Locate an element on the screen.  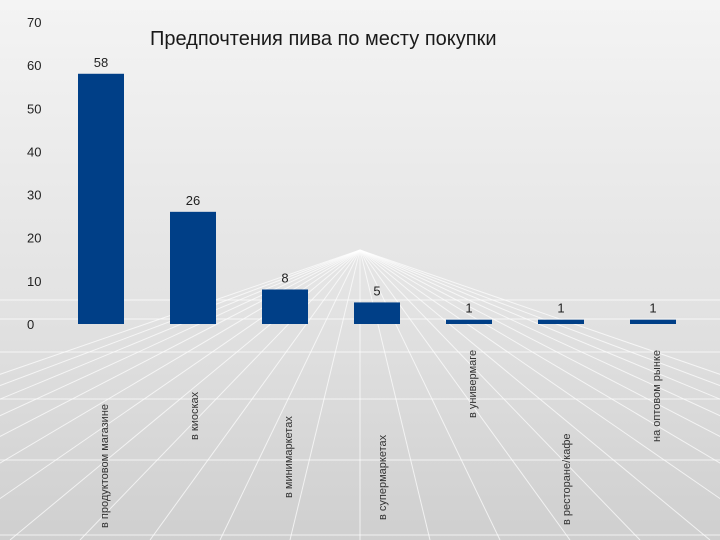
y-tick-label: 20 is located at coordinates (34, 238).